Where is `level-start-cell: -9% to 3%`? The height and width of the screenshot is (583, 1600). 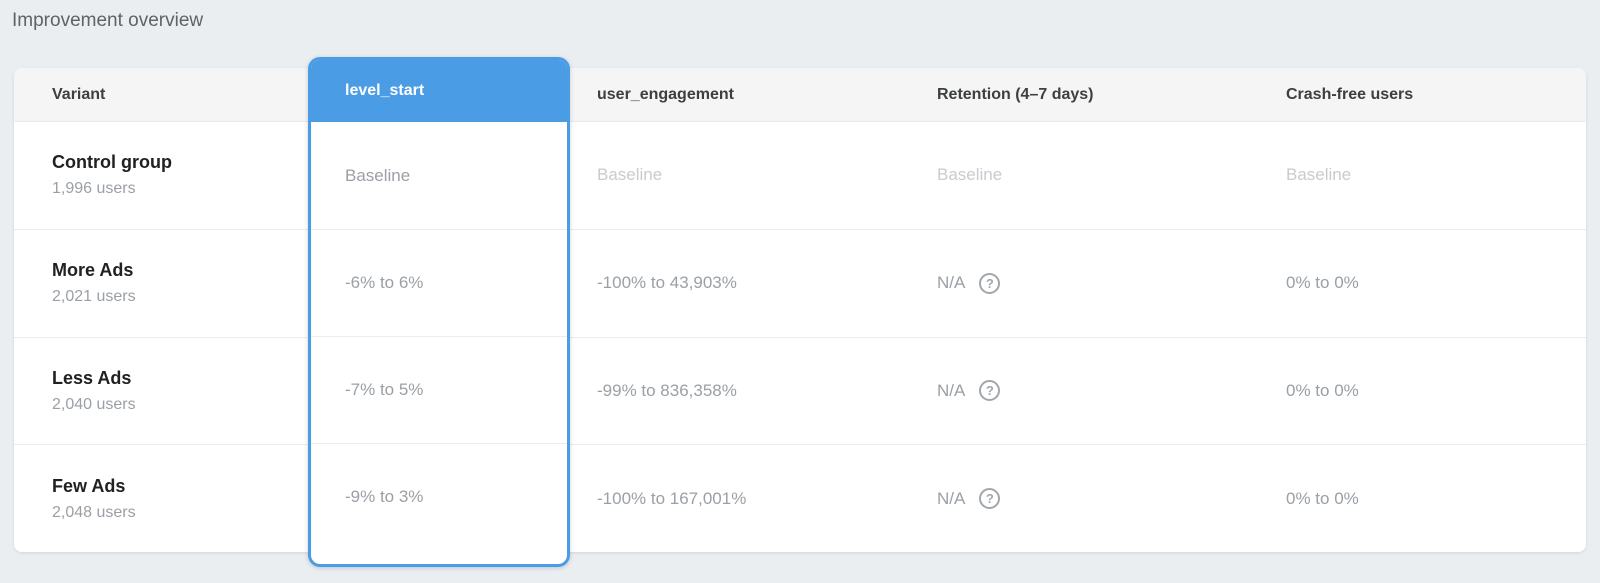
level-start-cell: -9% to 3% is located at coordinates (439, 496).